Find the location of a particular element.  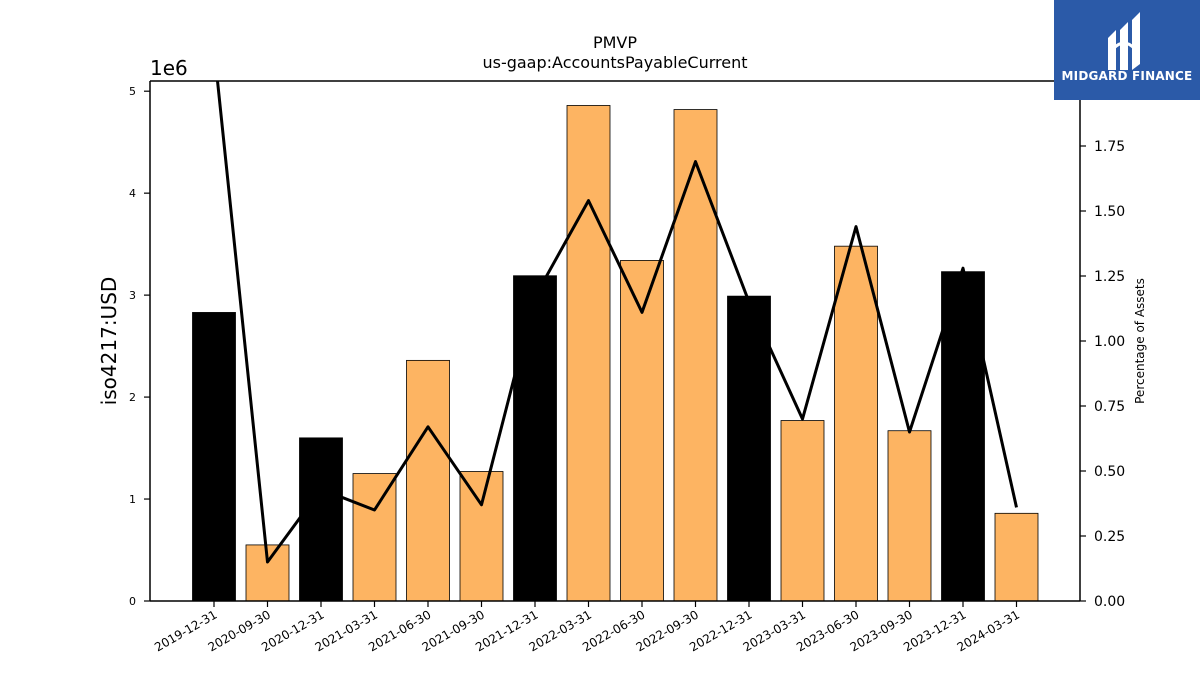

chart-title: PMVP is located at coordinates (615, 42).